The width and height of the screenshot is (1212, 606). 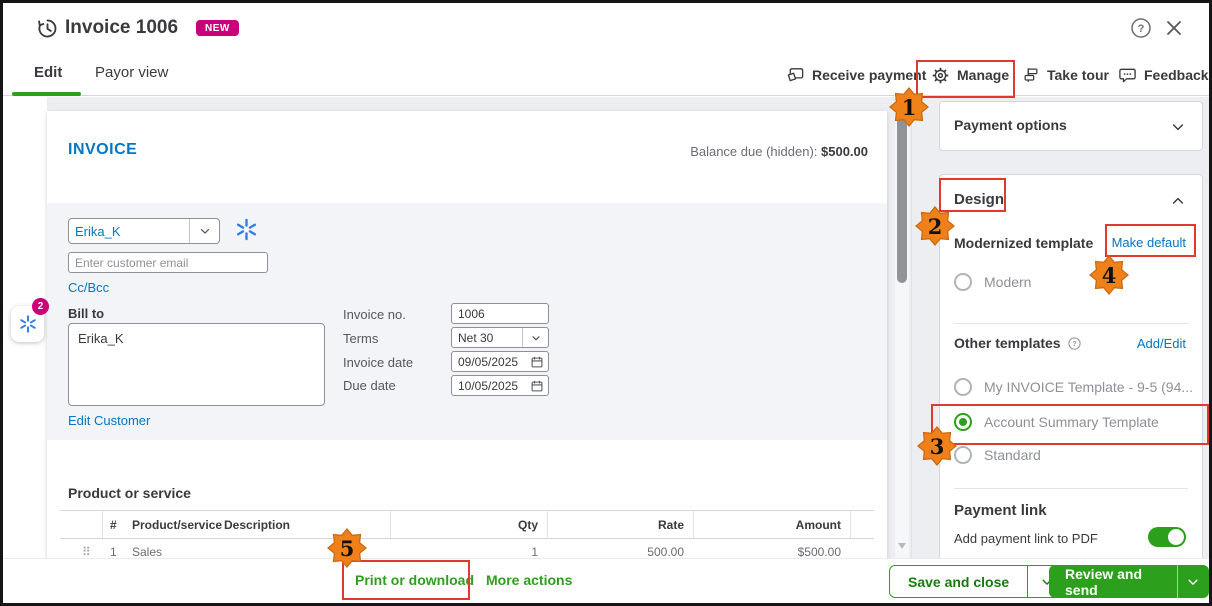 I want to click on due-date-label: Due date, so click(x=369, y=385).